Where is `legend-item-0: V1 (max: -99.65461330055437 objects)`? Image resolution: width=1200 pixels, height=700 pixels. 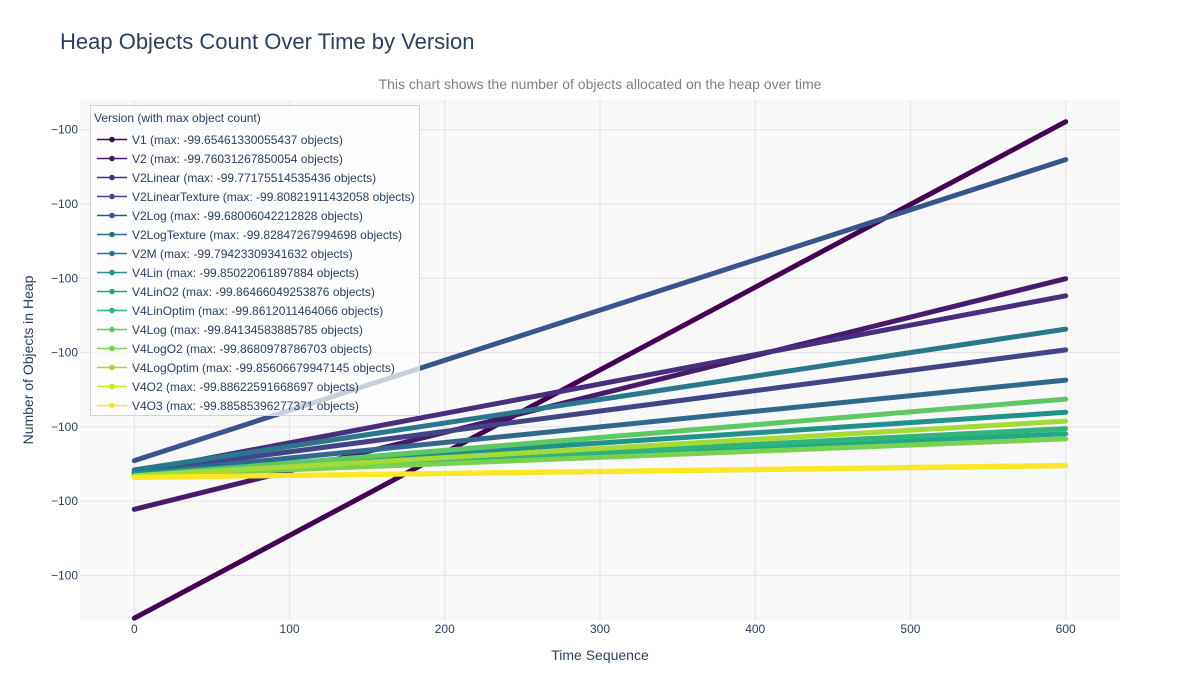
legend-item-0: V1 (max: -99.65461330055437 objects) is located at coordinates (255, 139).